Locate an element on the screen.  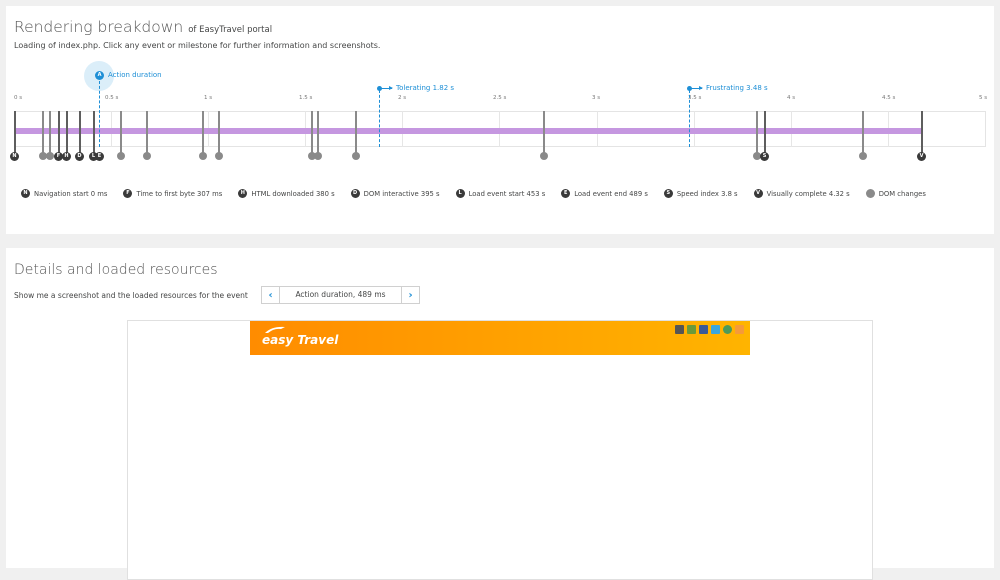
legend-dom-changes: DOM changes is located at coordinates (895, 193).